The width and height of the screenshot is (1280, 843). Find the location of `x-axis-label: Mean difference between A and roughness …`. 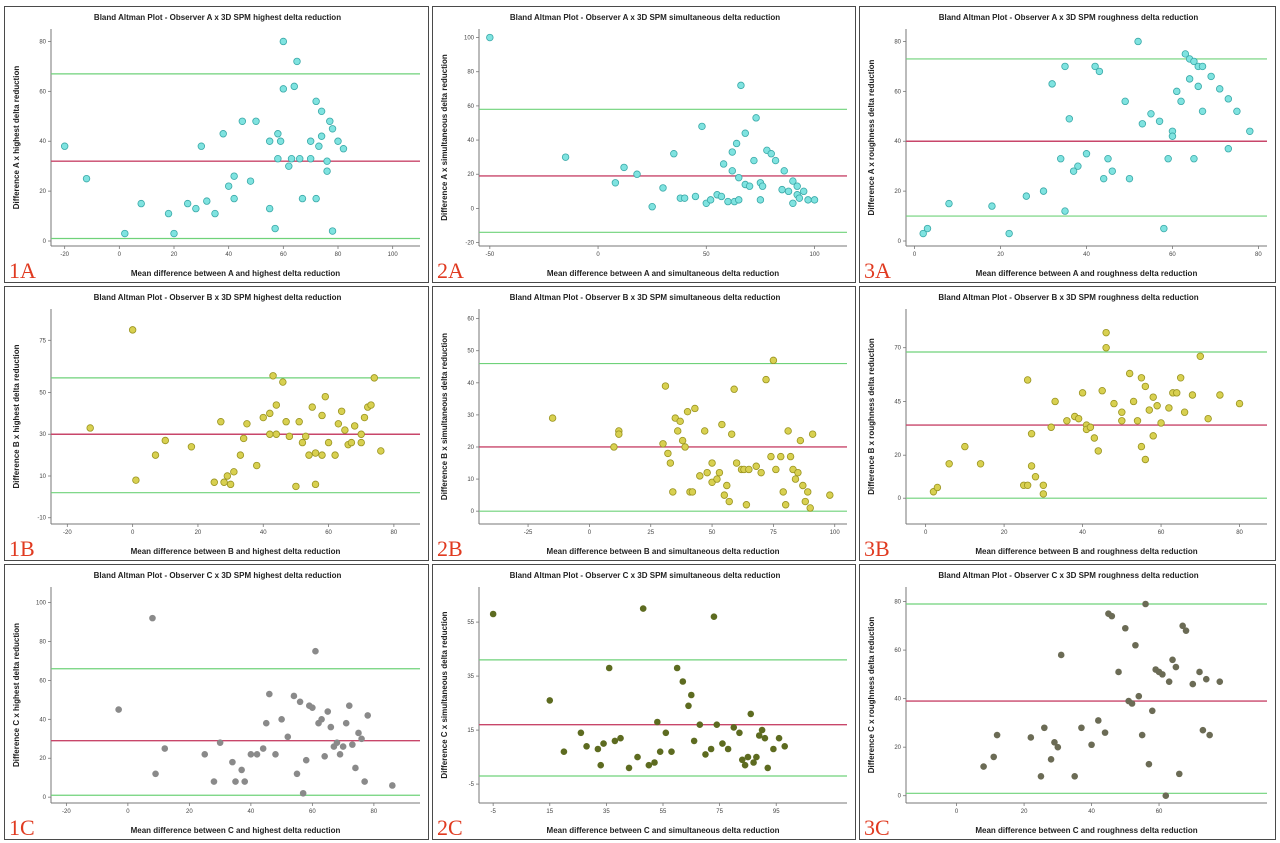

x-axis-label: Mean difference between A and roughness … is located at coordinates (1087, 273).